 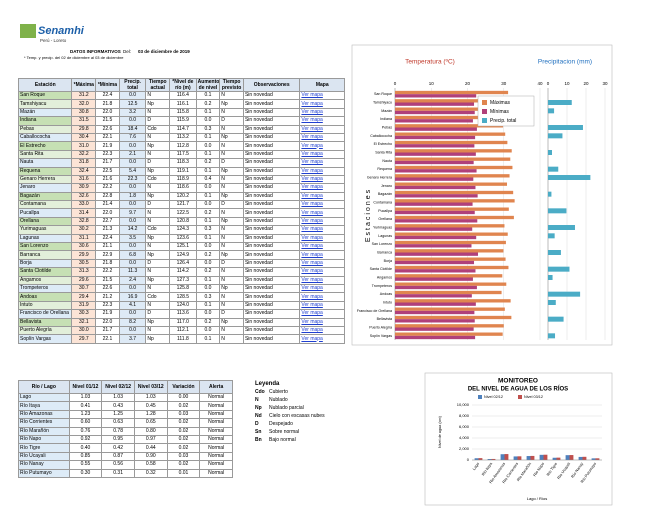 What do you see at coordinates (125, 456) in the screenshot?
I see `table-row: Río Ucayali 0.85 0.87 0.90 0.03 Normal` at bounding box center [125, 456].